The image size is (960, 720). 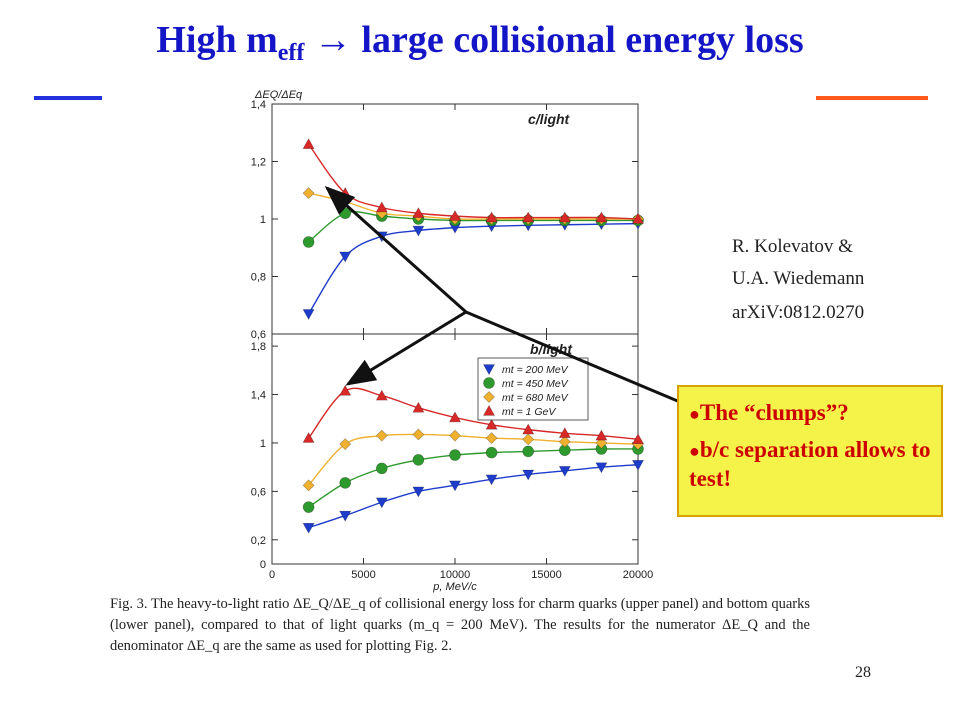 What do you see at coordinates (68, 98) in the screenshot?
I see `accent-bar-left` at bounding box center [68, 98].